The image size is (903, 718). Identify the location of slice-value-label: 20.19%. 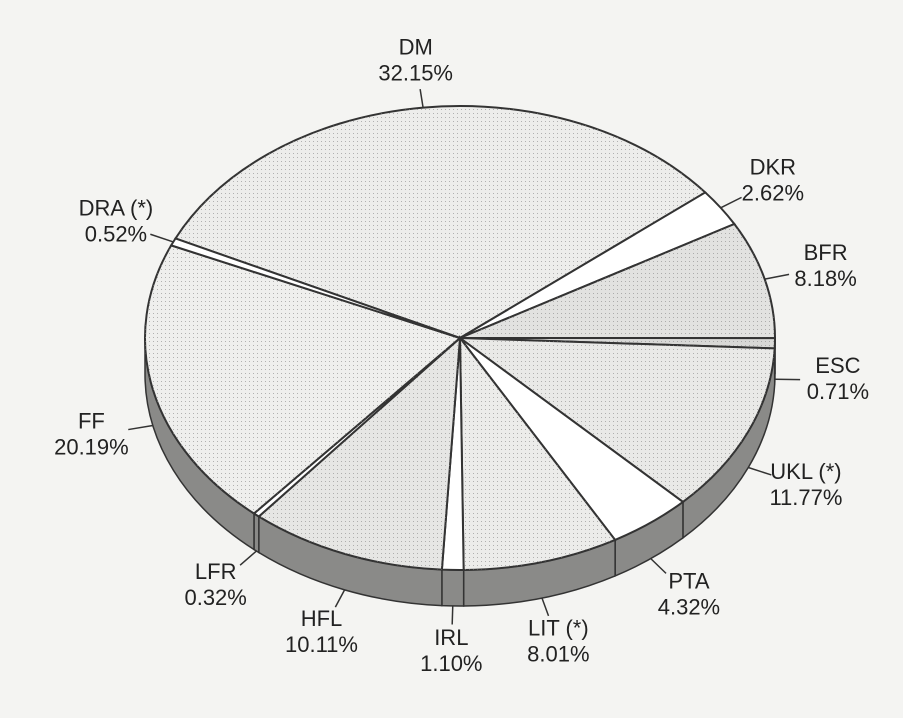
(91, 447).